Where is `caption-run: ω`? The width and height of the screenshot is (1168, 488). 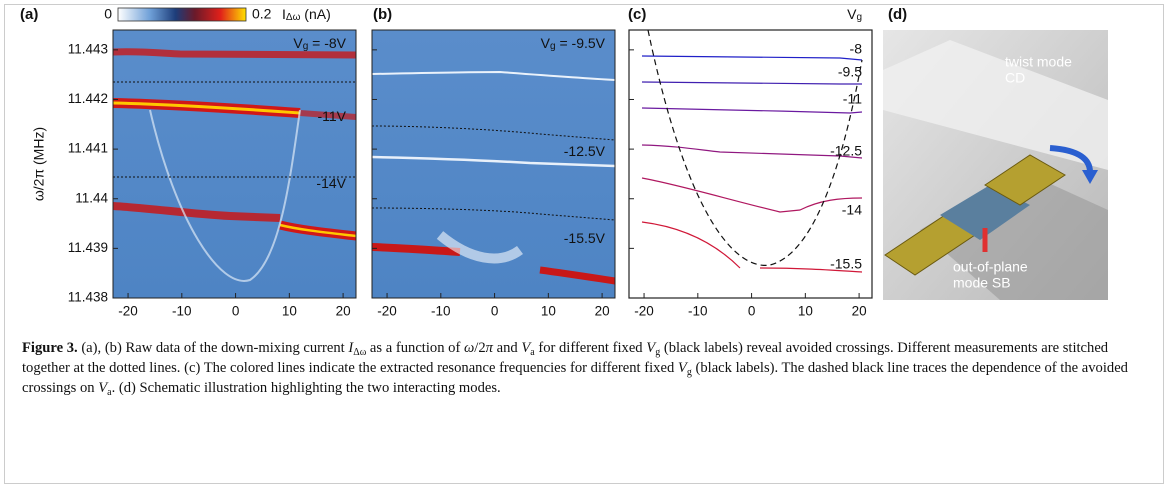
caption-run: ω is located at coordinates (469, 348).